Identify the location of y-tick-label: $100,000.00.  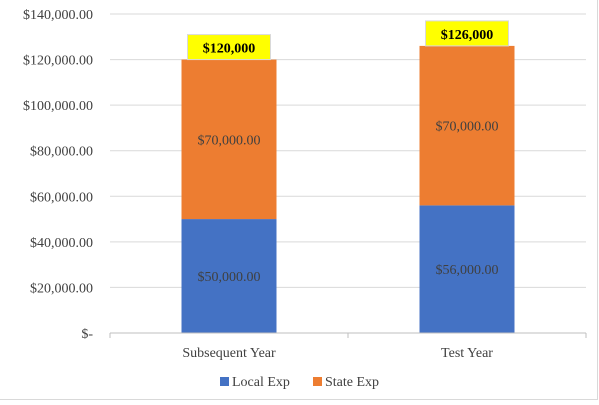
(58, 106).